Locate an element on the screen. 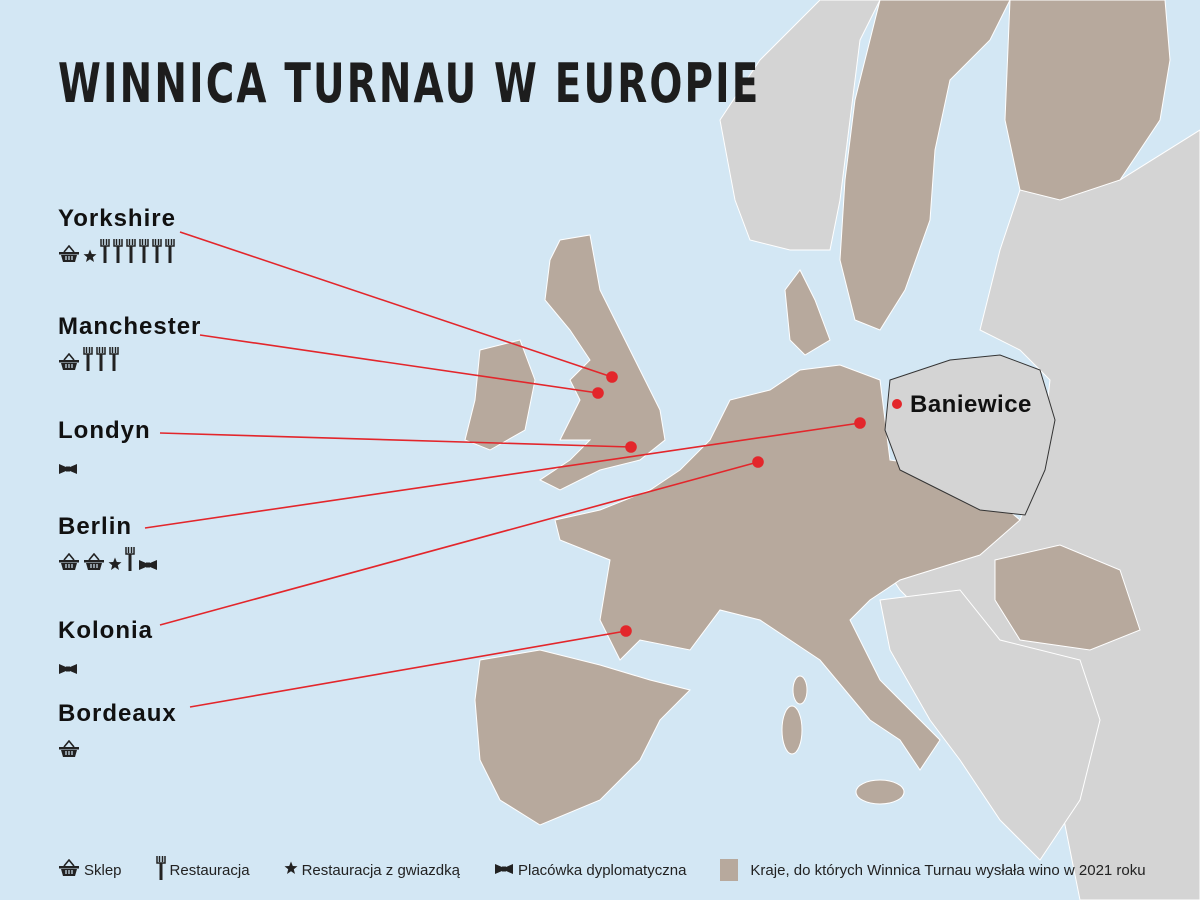 This screenshot has width=1200, height=900. norway is located at coordinates (800, 125).